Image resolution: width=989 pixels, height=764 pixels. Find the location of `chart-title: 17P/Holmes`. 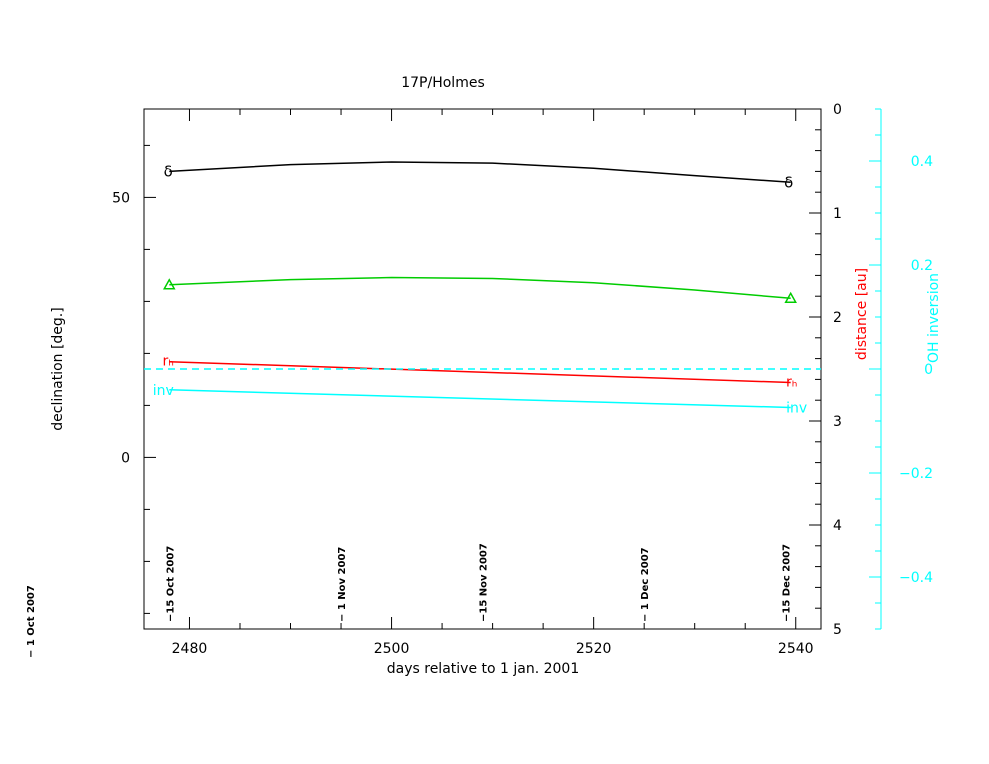

chart-title: 17P/Holmes is located at coordinates (443, 83).